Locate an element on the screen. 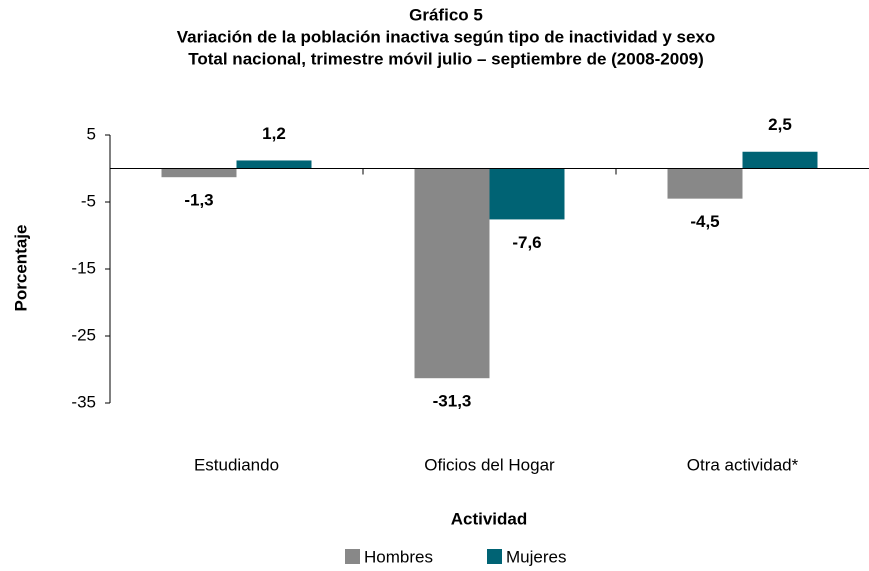  data-label: -4,5 is located at coordinates (704, 221).